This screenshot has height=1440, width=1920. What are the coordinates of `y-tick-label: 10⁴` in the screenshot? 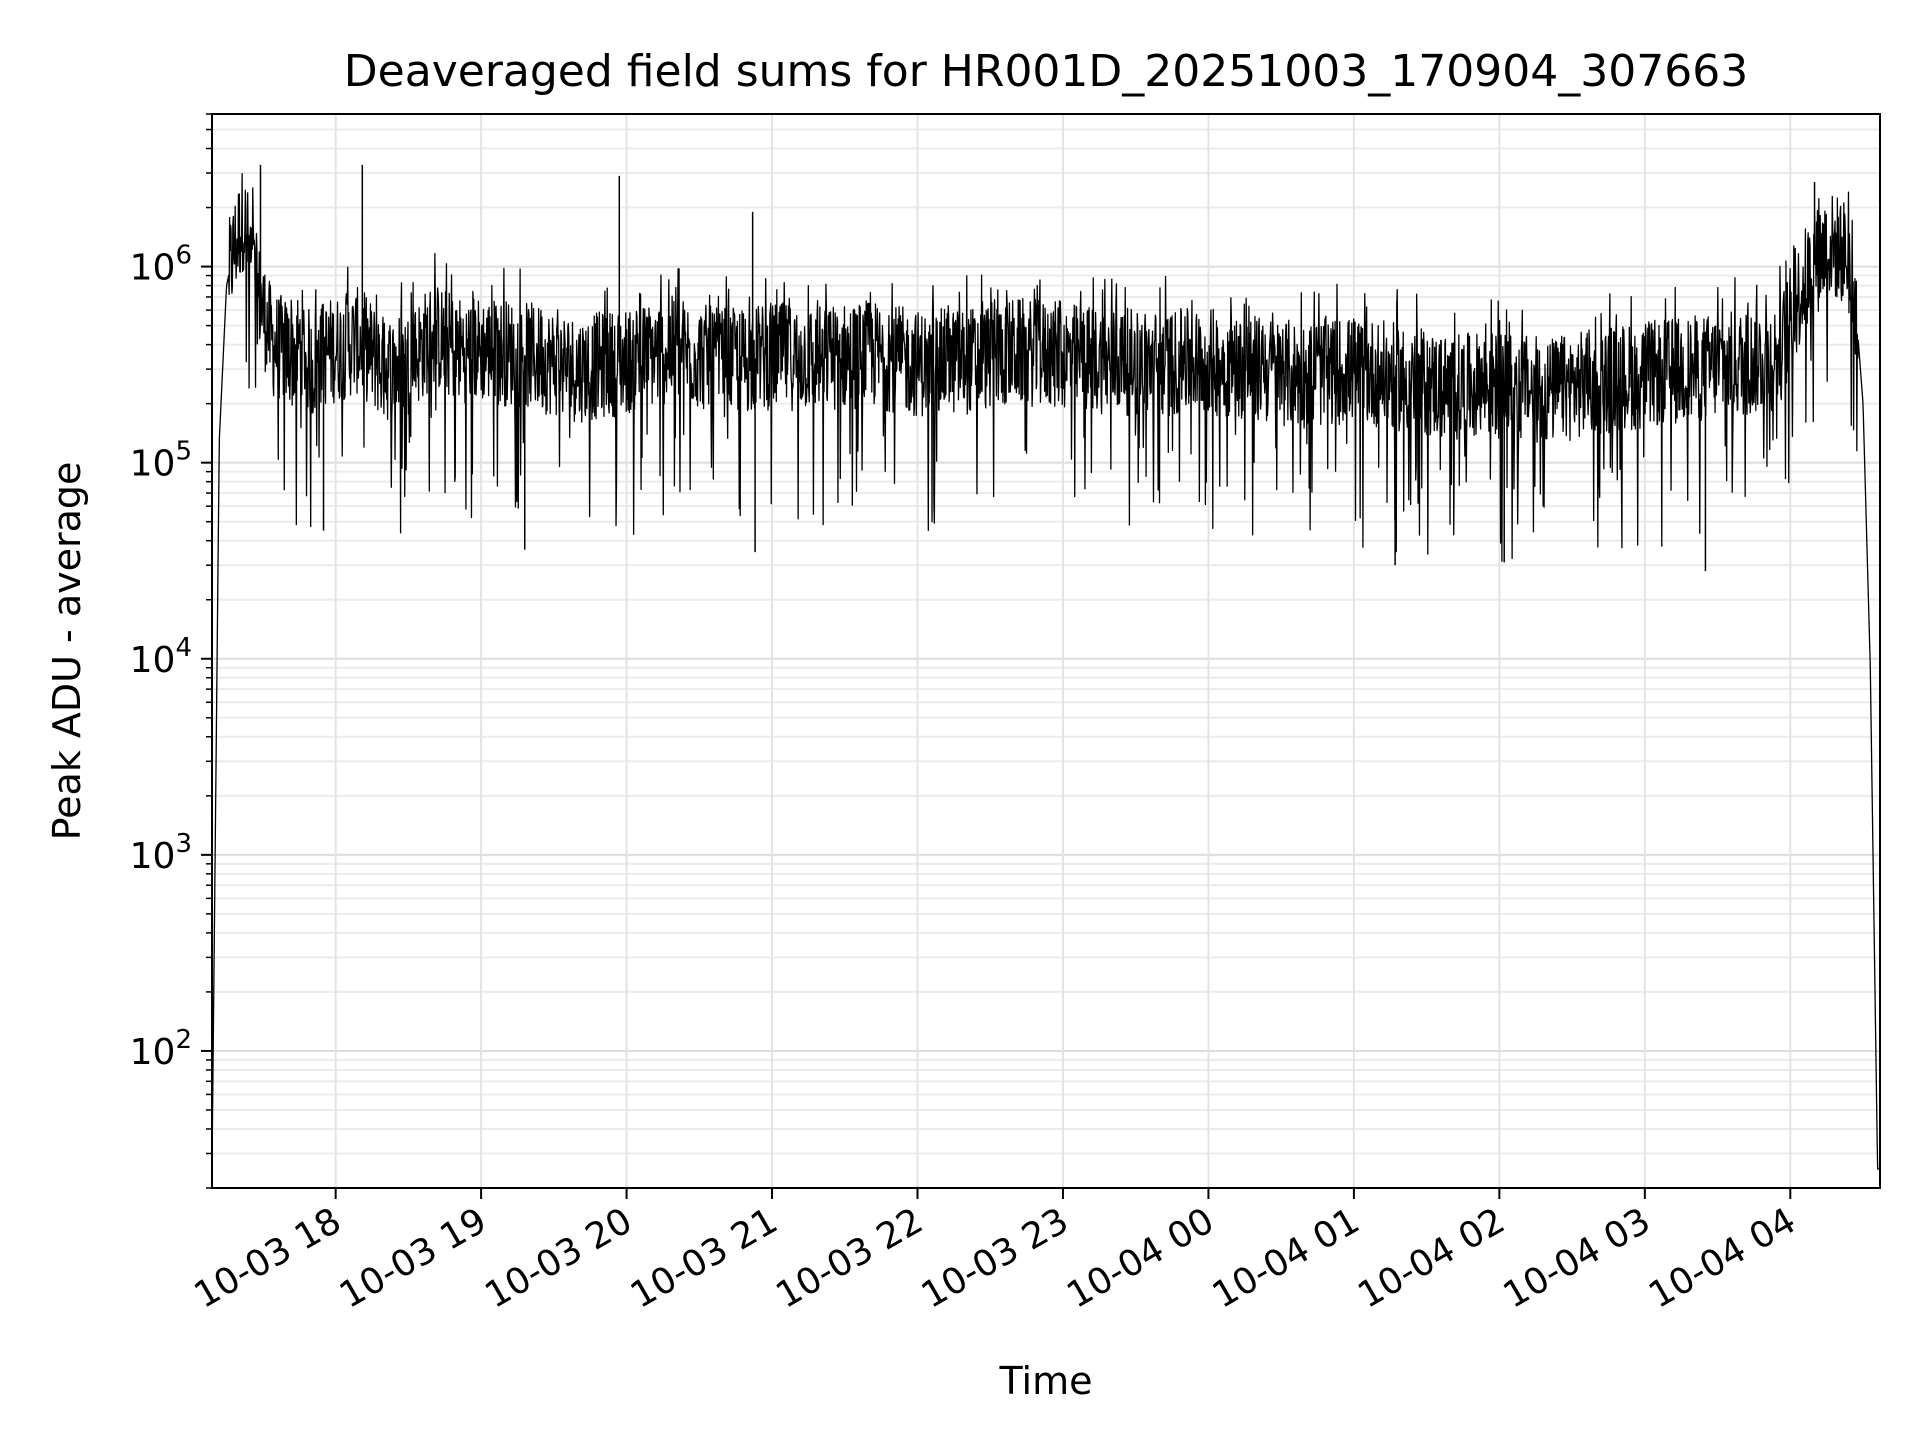 It's located at (161, 657).